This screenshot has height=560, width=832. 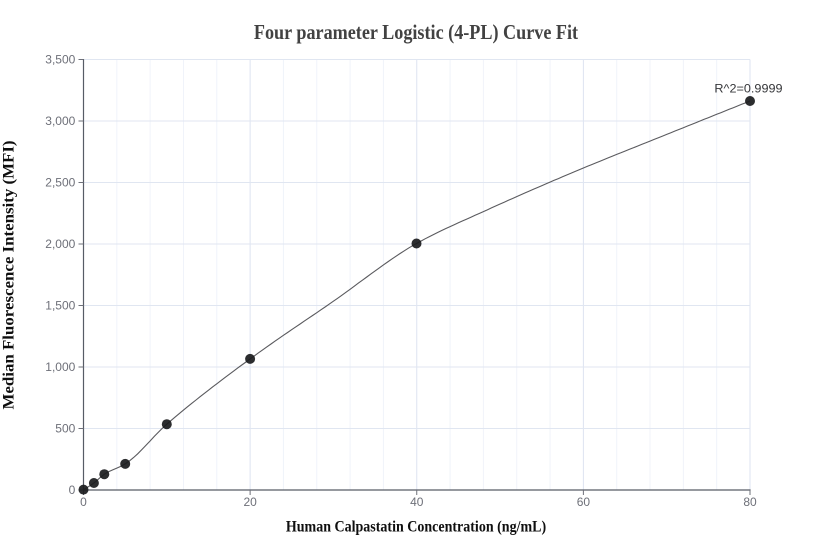 I want to click on svg-text: 500, so click(x=65, y=429).